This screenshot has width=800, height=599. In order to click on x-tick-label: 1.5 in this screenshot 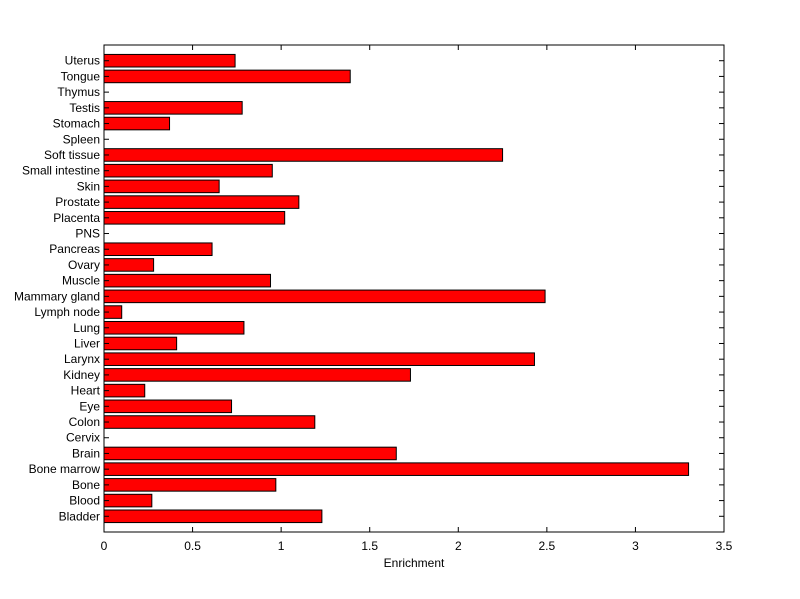, I will do `click(369, 546)`.